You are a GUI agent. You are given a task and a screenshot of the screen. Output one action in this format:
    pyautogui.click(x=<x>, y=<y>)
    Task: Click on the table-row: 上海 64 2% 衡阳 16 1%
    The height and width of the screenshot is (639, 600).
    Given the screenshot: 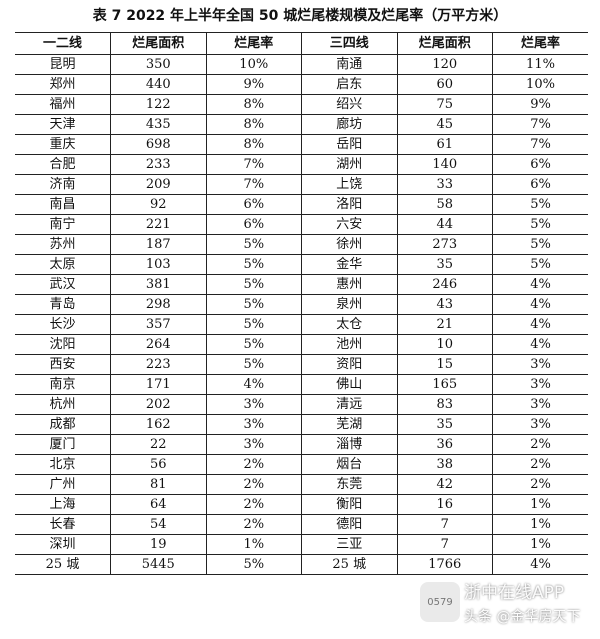 What is the action you would take?
    pyautogui.click(x=301, y=504)
    